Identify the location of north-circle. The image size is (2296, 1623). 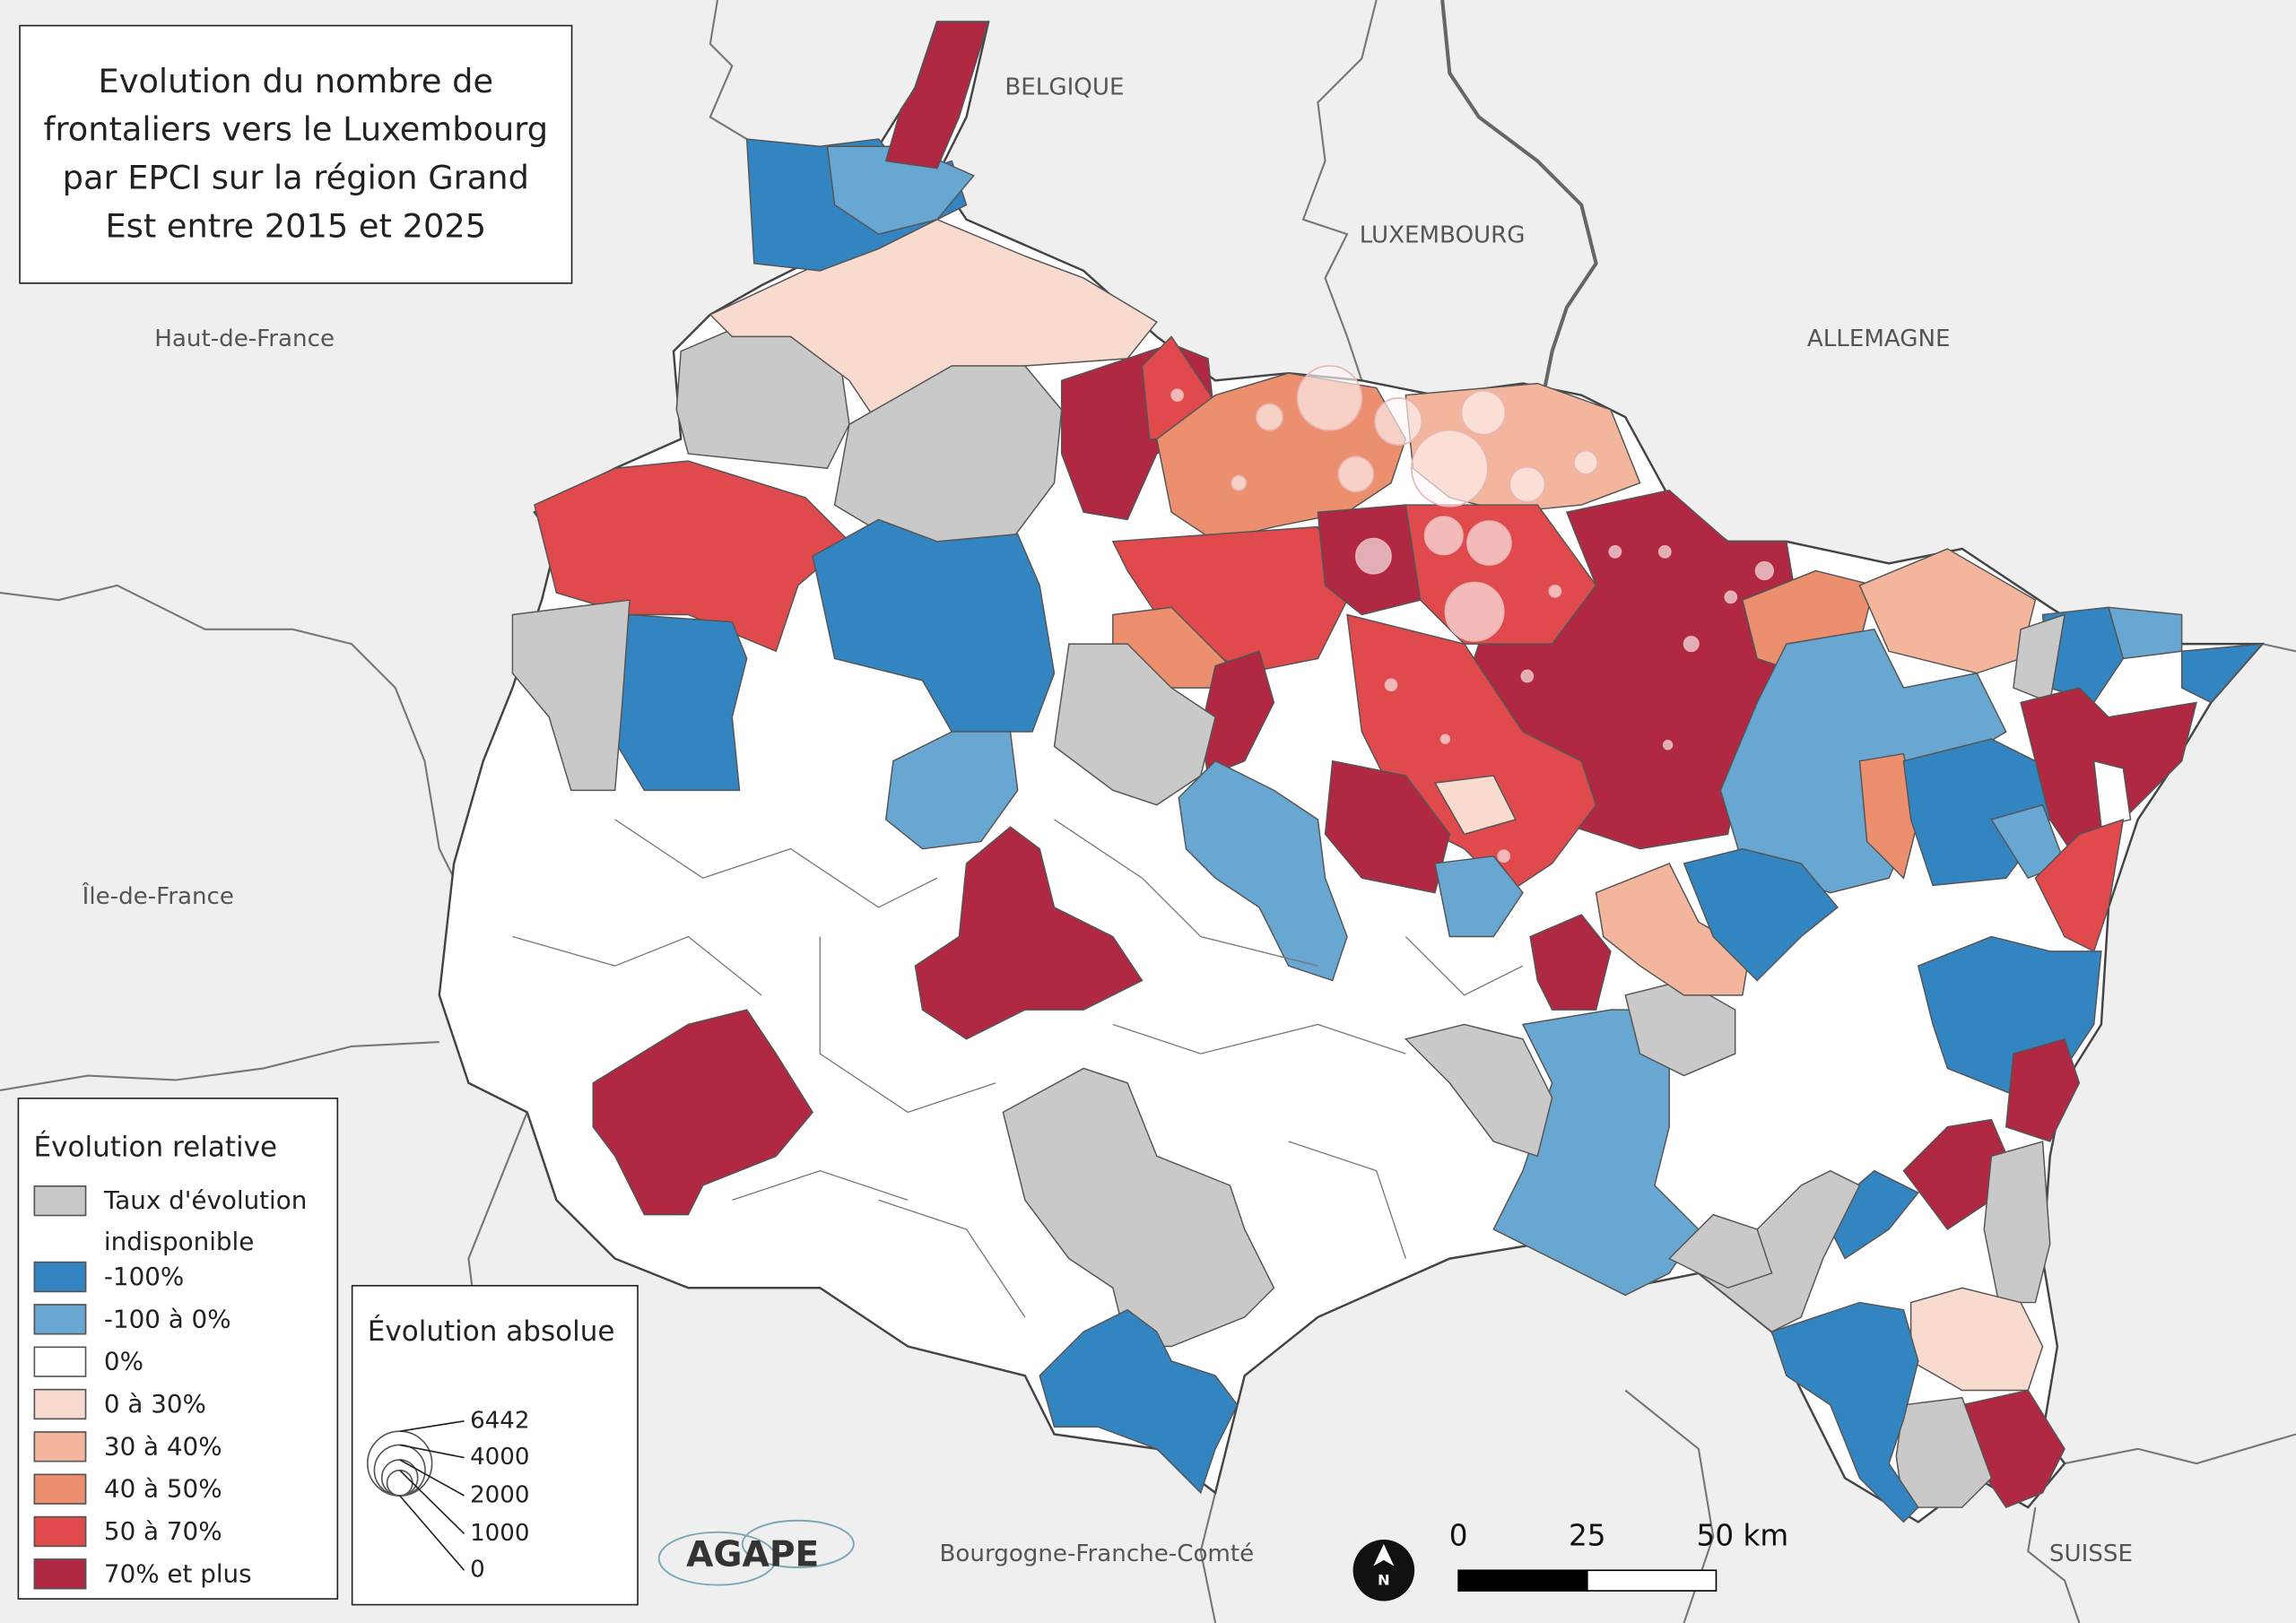
(1383, 1570).